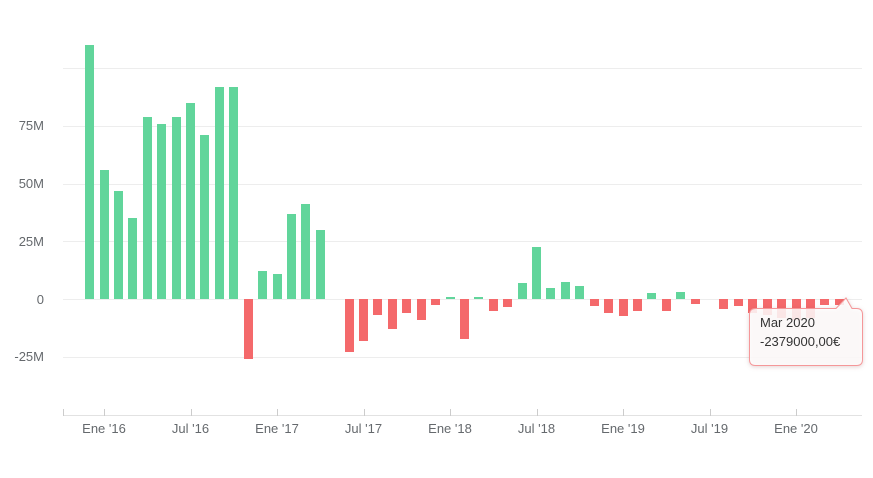 This screenshot has width=873, height=478. Describe the element at coordinates (623, 428) in the screenshot. I see `x-axis-label: Ene '19` at that location.